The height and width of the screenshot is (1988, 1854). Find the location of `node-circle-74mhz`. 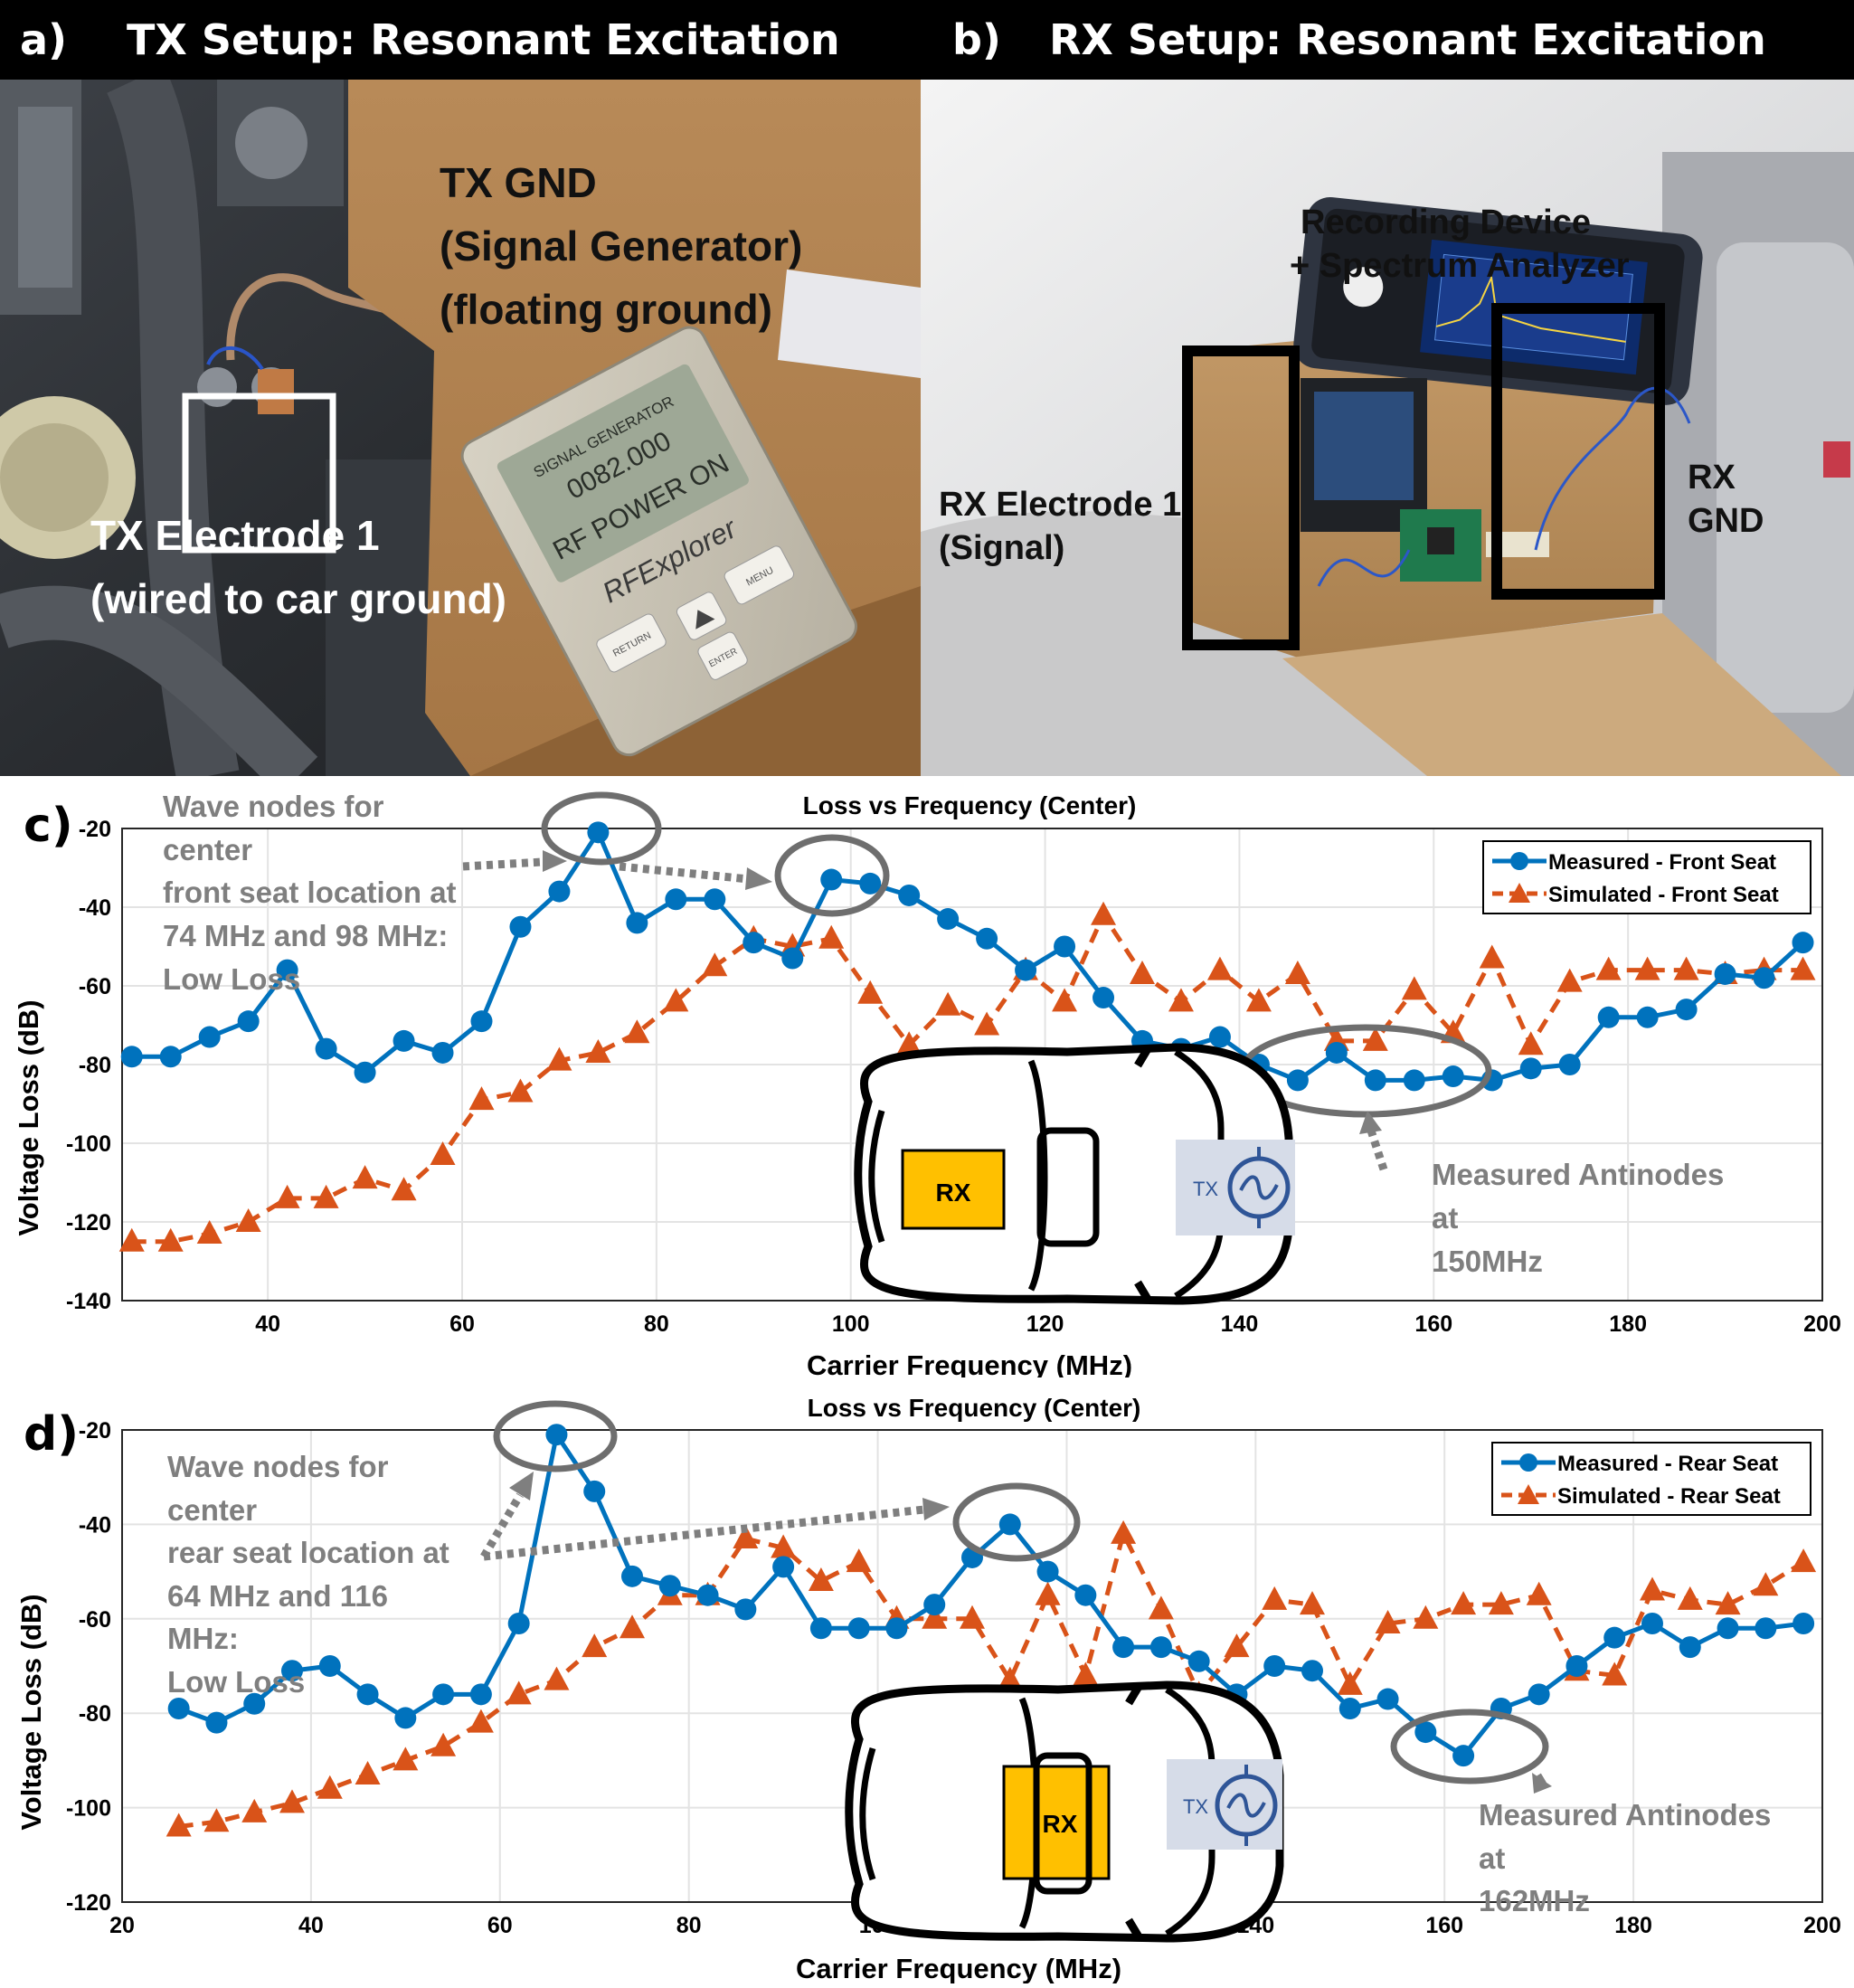

node-circle-74mhz is located at coordinates (601, 829).